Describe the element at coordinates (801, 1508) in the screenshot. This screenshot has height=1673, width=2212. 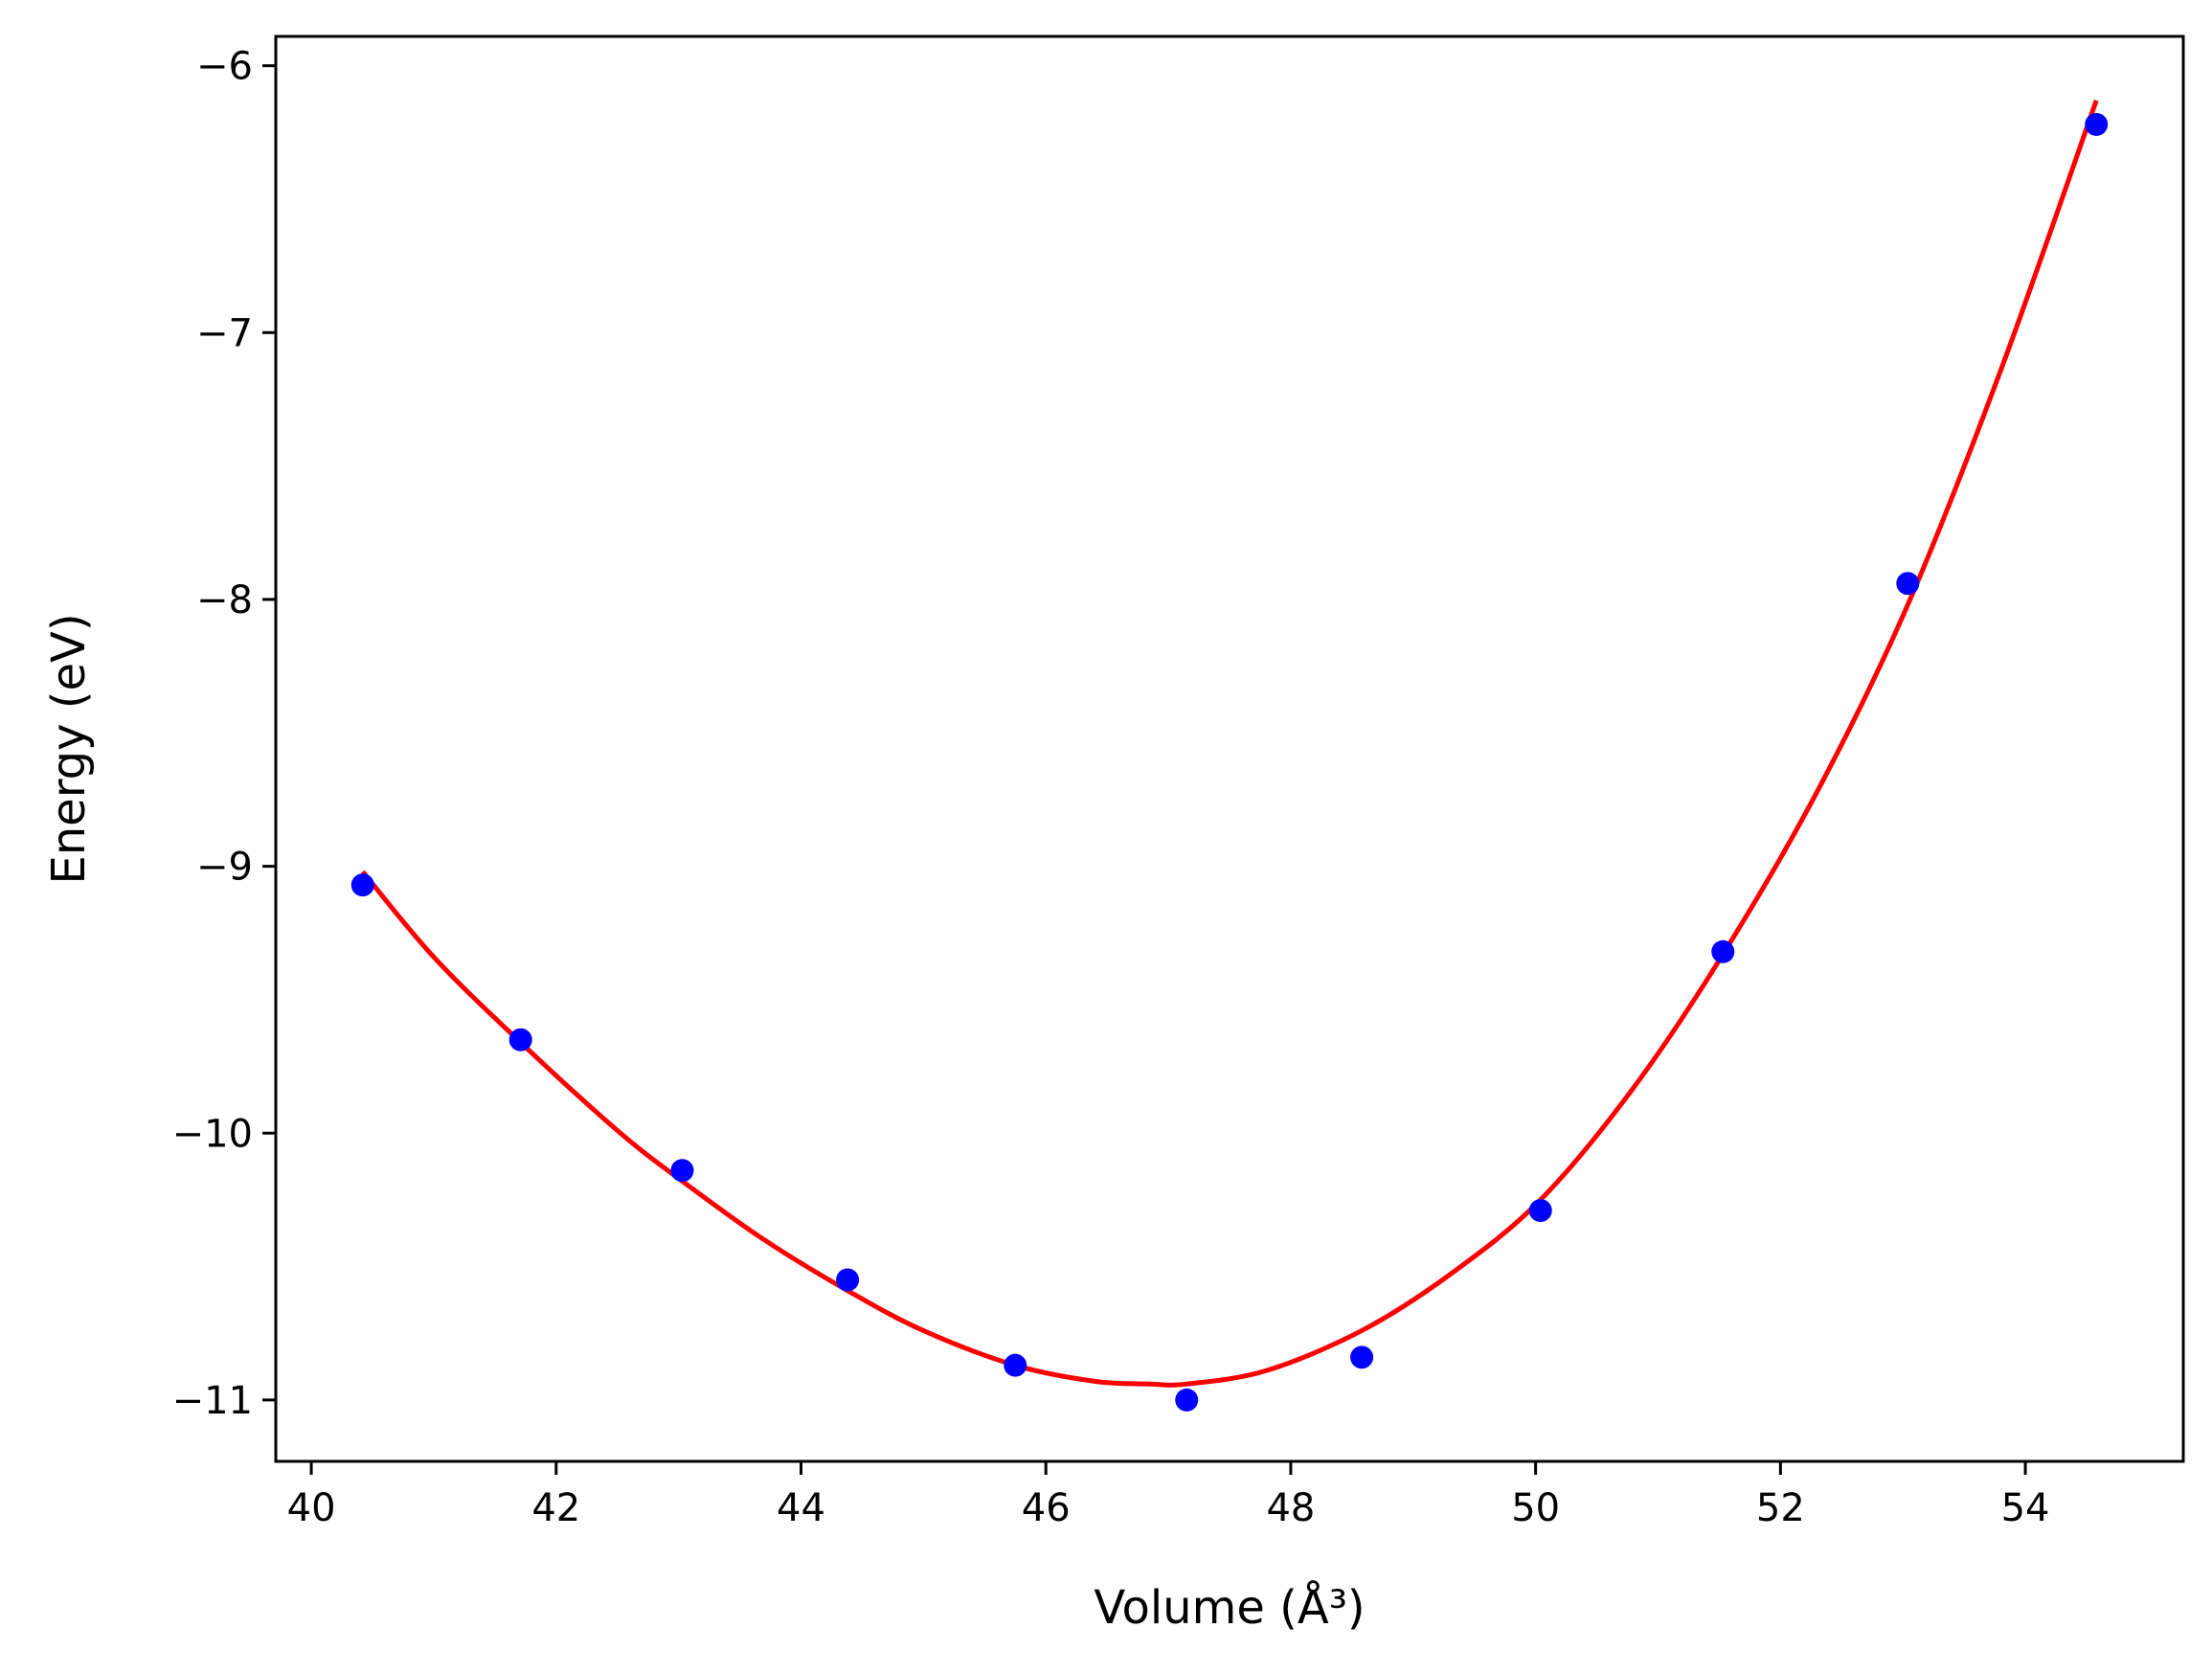
I see `x-tick-label: 44` at that location.